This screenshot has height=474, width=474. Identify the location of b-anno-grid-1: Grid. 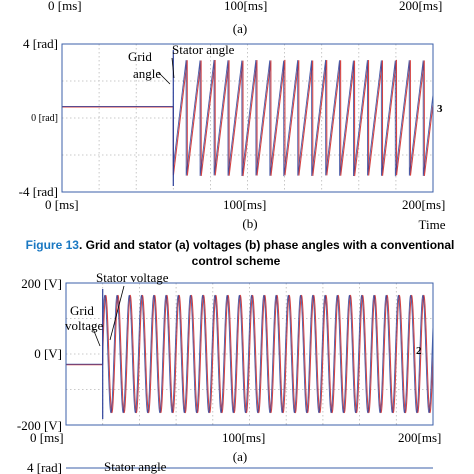
(140, 56).